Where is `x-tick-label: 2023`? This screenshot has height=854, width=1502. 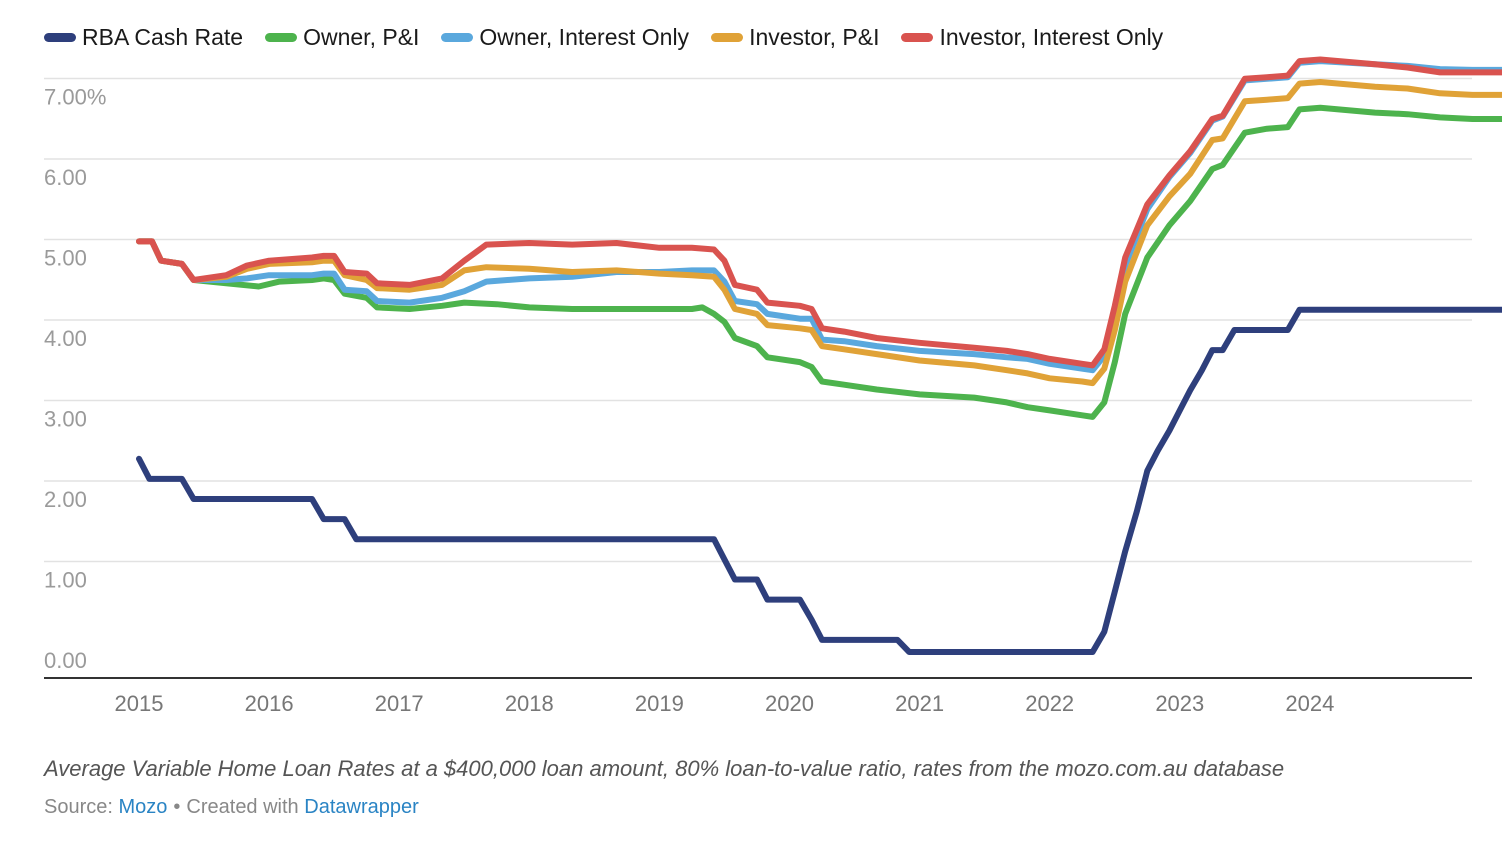 x-tick-label: 2023 is located at coordinates (1179, 703).